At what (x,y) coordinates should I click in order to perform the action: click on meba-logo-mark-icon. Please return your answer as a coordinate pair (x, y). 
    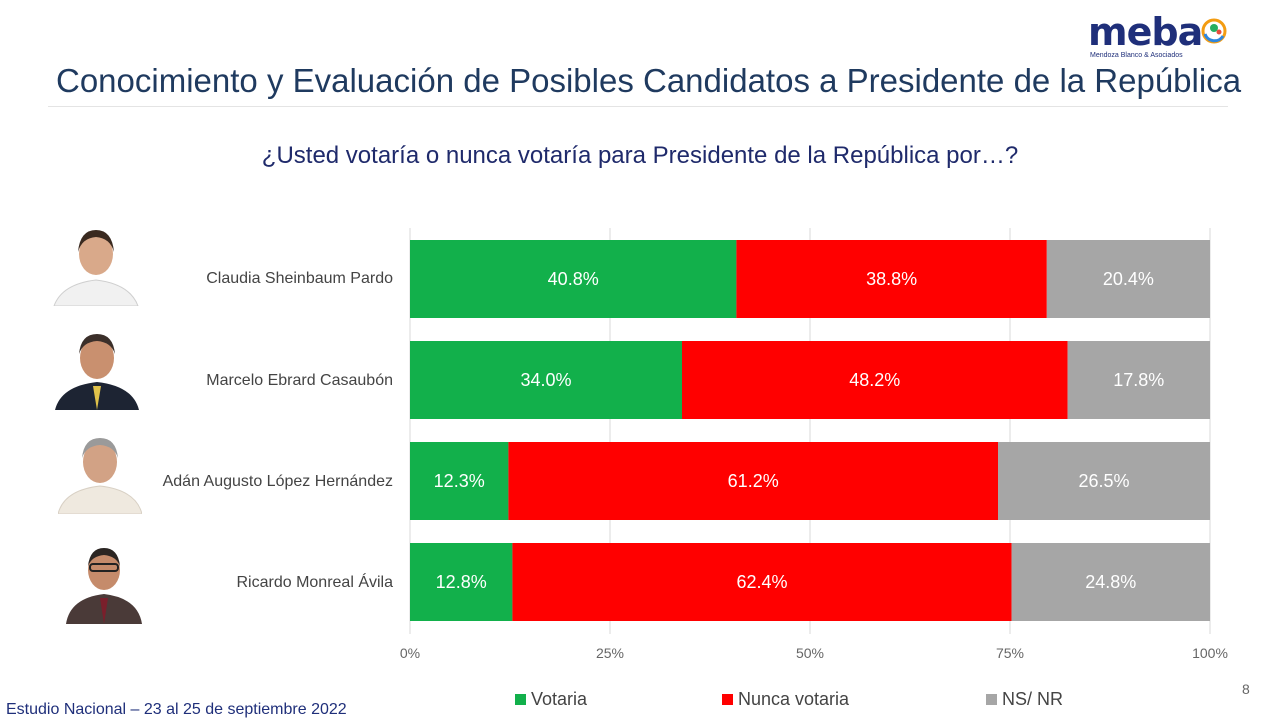
    Looking at the image, I should click on (1214, 31).